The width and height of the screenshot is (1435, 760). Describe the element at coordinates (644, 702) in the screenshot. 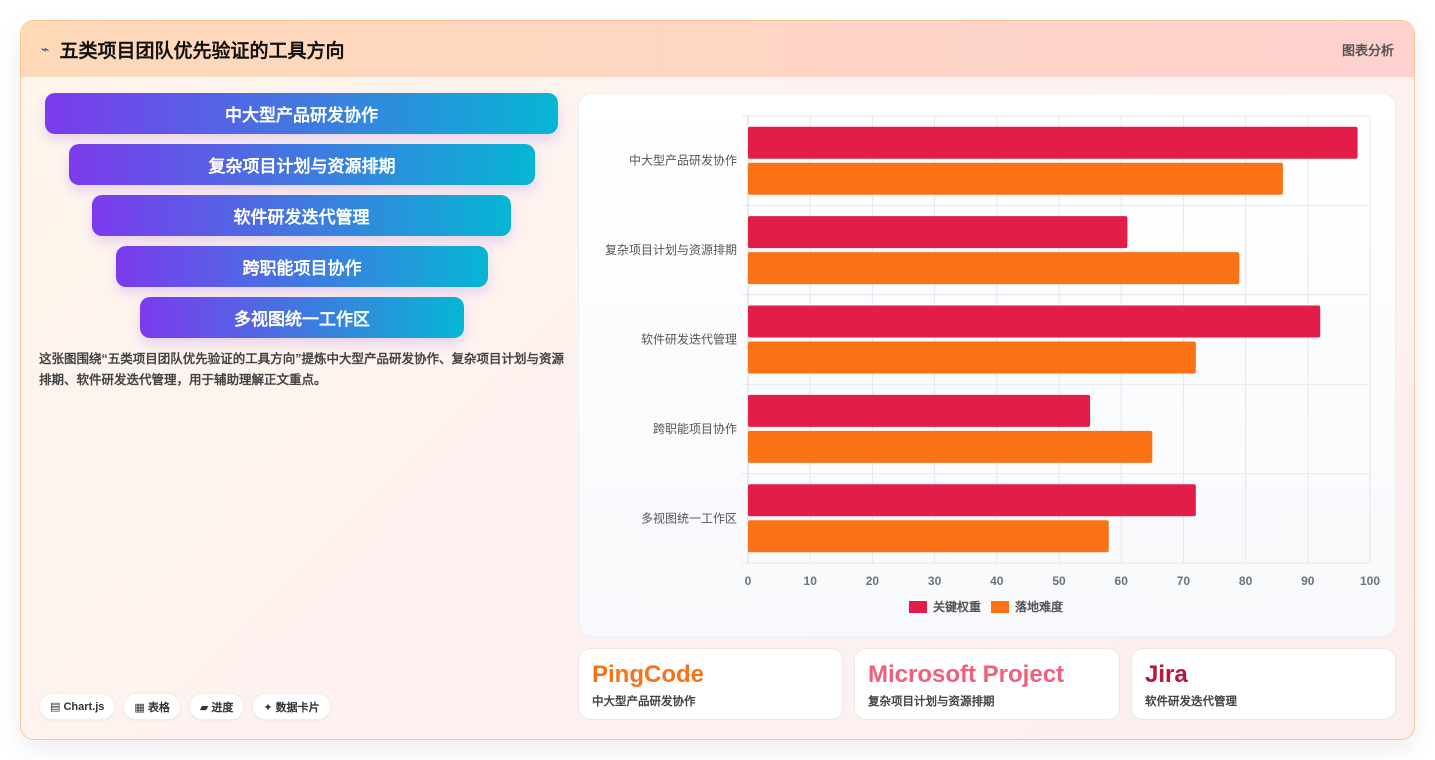

I see `tool-subtitle: 中大型产品研发协作` at that location.